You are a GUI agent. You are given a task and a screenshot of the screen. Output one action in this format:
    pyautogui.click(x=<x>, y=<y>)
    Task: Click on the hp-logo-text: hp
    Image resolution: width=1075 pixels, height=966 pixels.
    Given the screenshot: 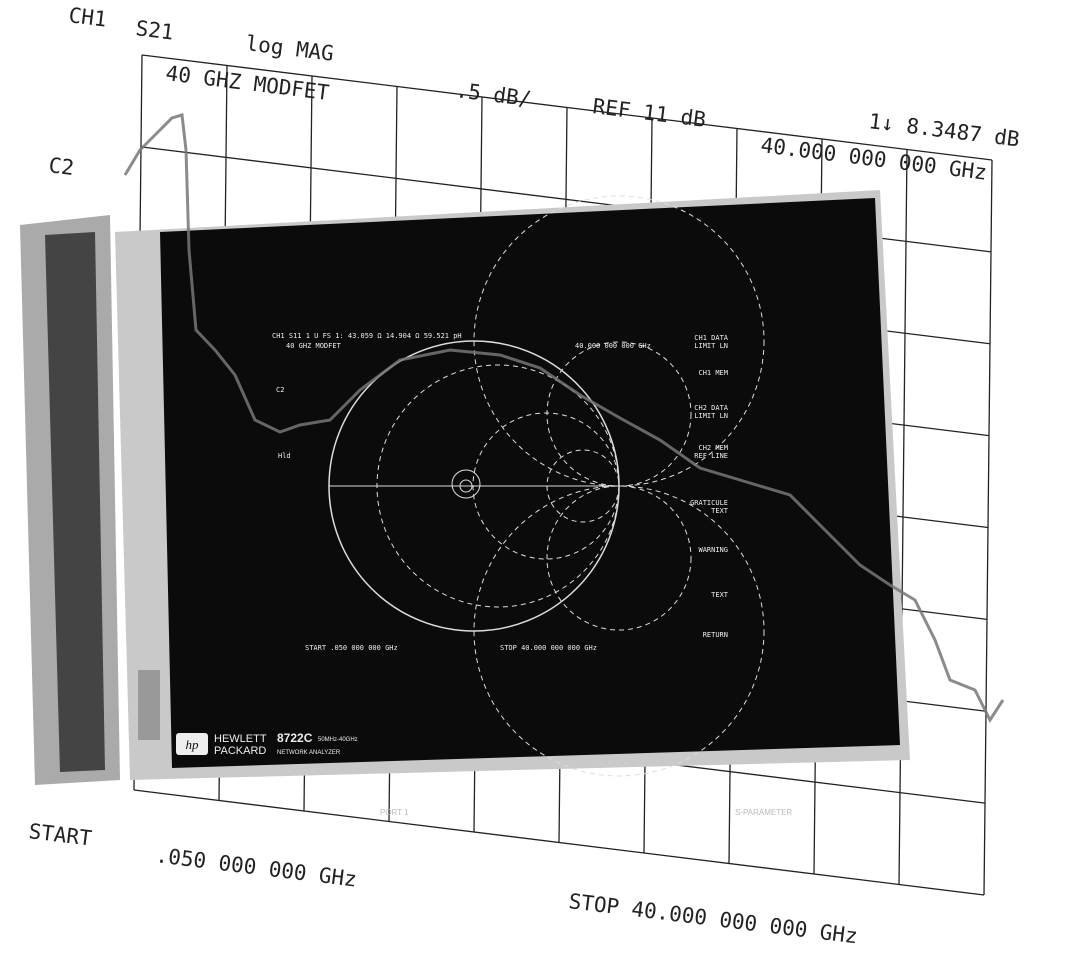 What is the action you would take?
    pyautogui.click(x=193, y=744)
    